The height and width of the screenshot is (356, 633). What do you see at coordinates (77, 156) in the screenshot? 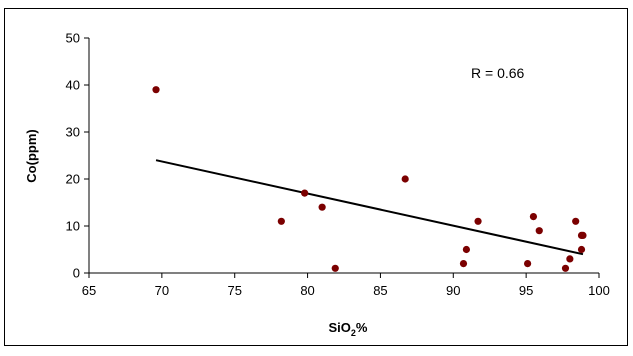
I see `y-axis-ticks: 0 10 20 30 40 50` at bounding box center [77, 156].